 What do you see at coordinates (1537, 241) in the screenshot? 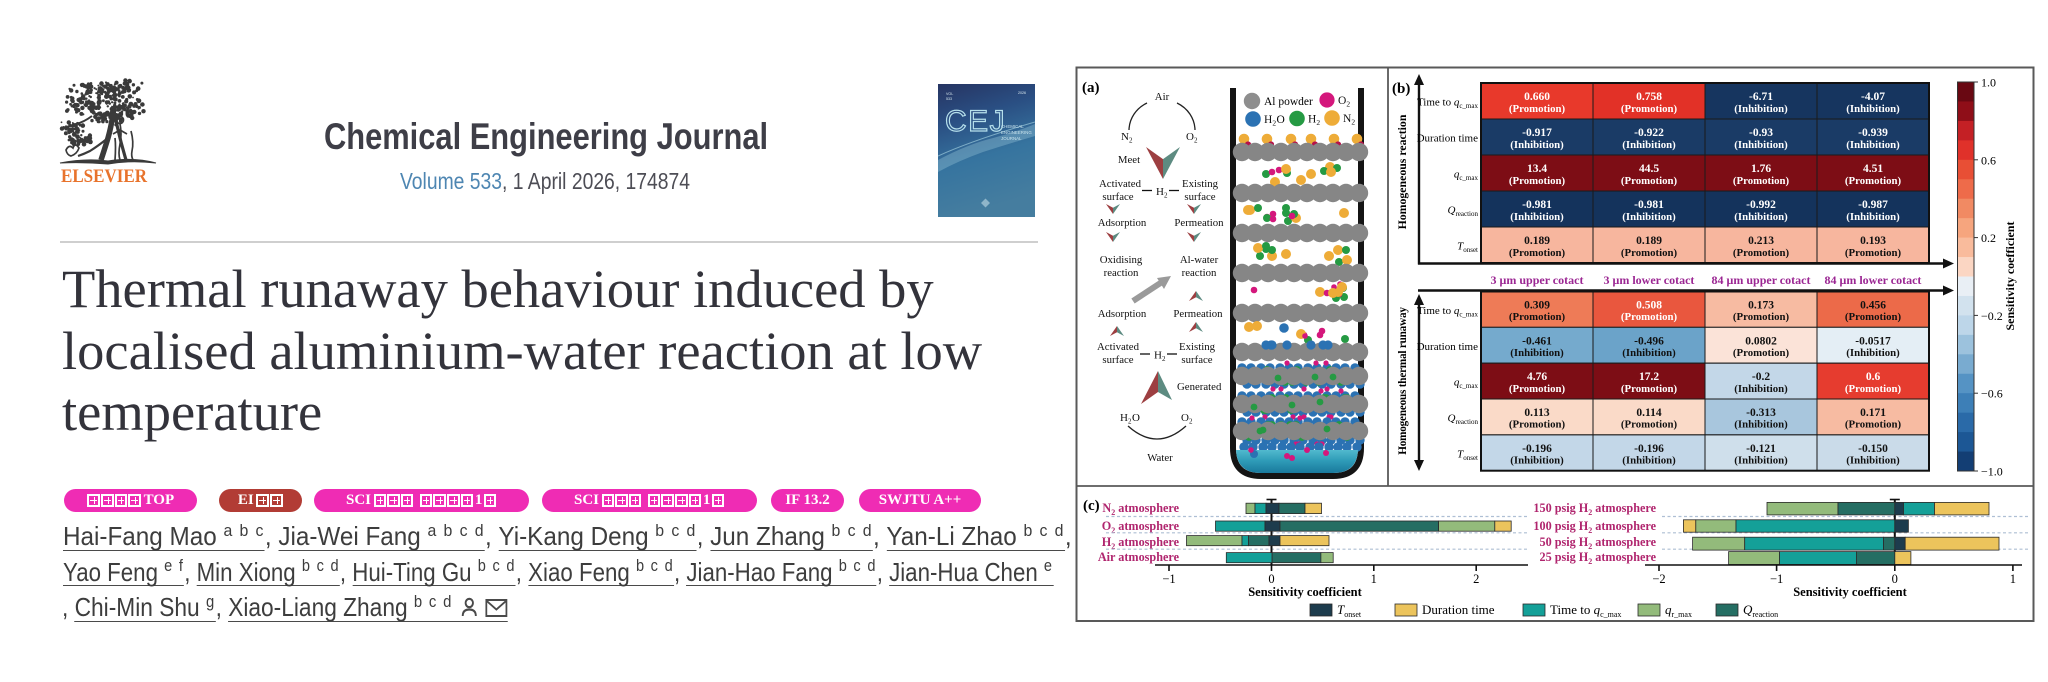
I see `svg-text: 0.189` at bounding box center [1537, 241].